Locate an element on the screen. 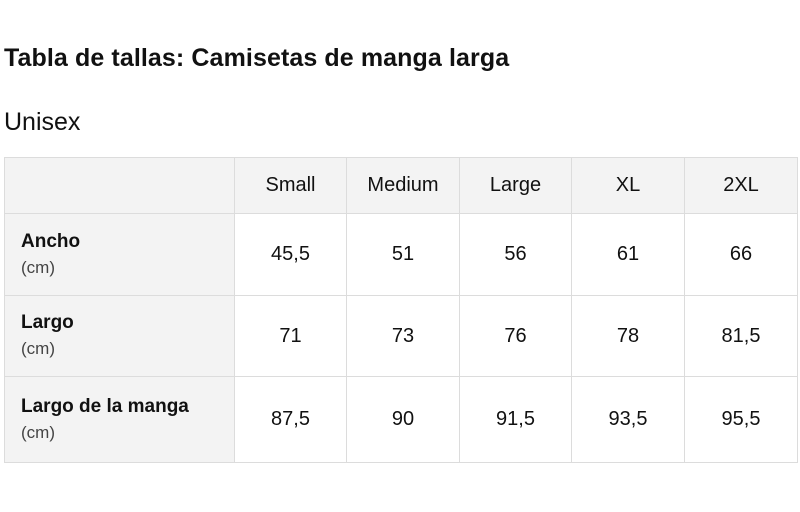  table-cell: 56 is located at coordinates (515, 254).